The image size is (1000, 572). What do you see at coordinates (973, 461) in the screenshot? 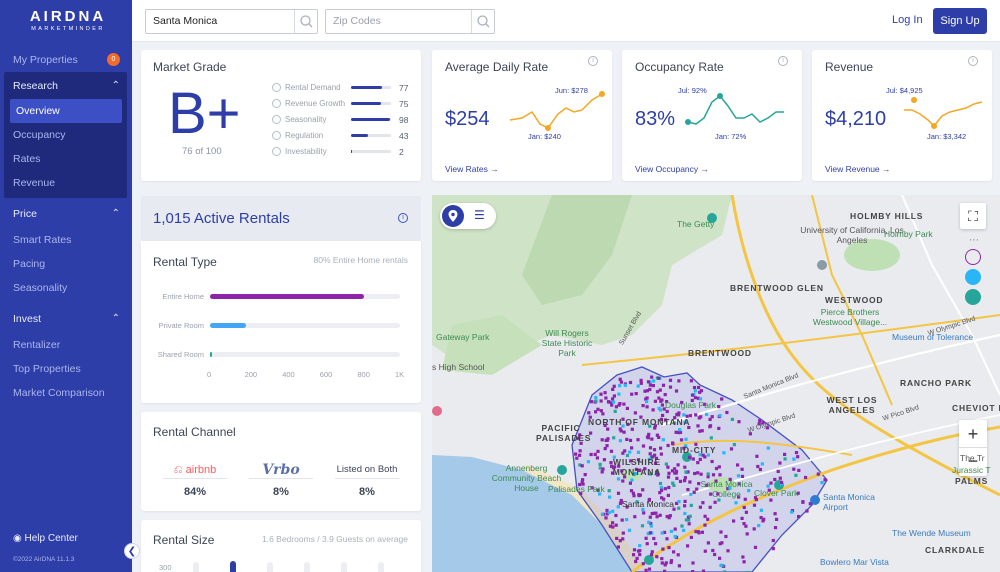
I see `zoom-out-button: −` at bounding box center [973, 461].